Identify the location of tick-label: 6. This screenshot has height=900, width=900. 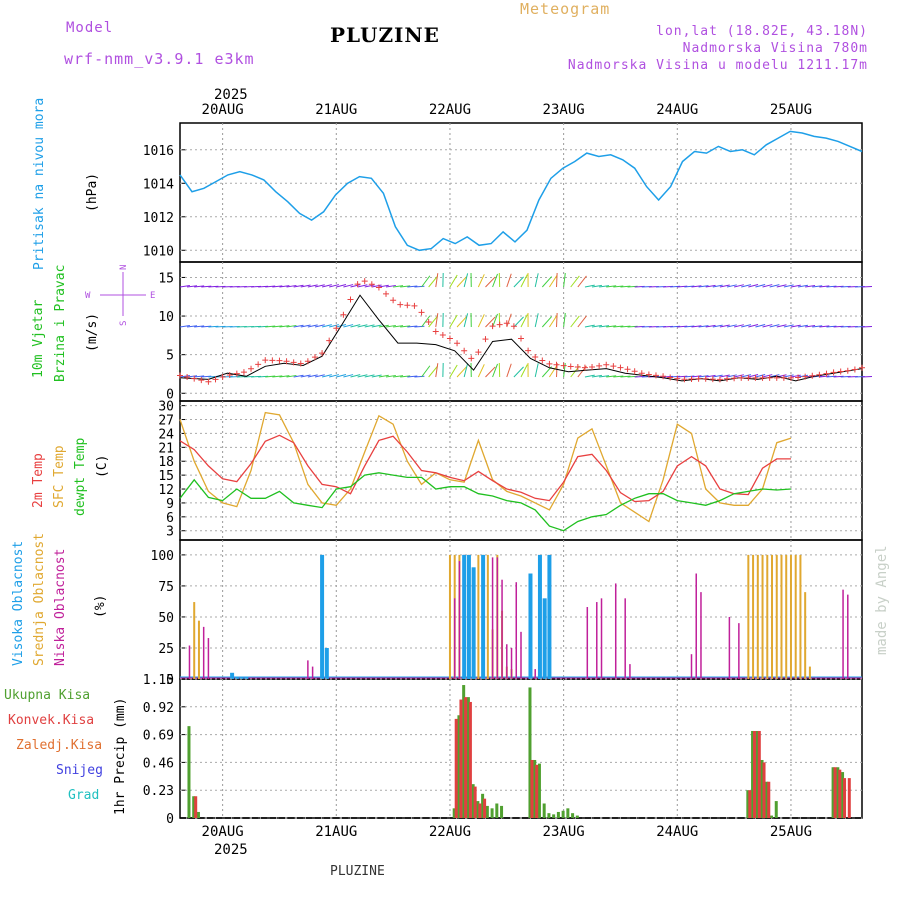
(170, 518).